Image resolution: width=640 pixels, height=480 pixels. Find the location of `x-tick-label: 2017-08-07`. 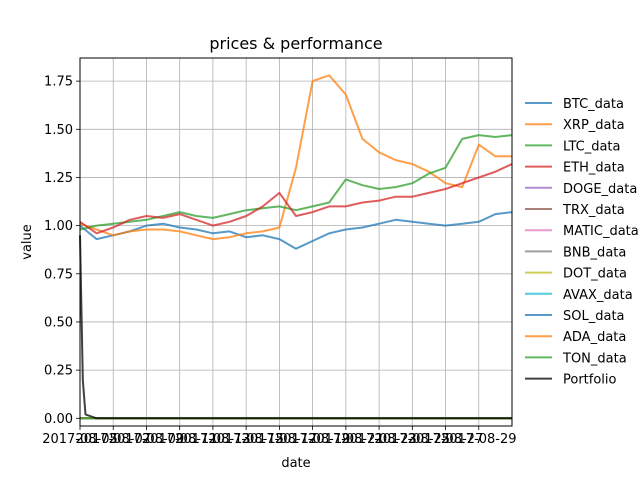

x-tick-label: 2017-08-07 is located at coordinates (113, 439).